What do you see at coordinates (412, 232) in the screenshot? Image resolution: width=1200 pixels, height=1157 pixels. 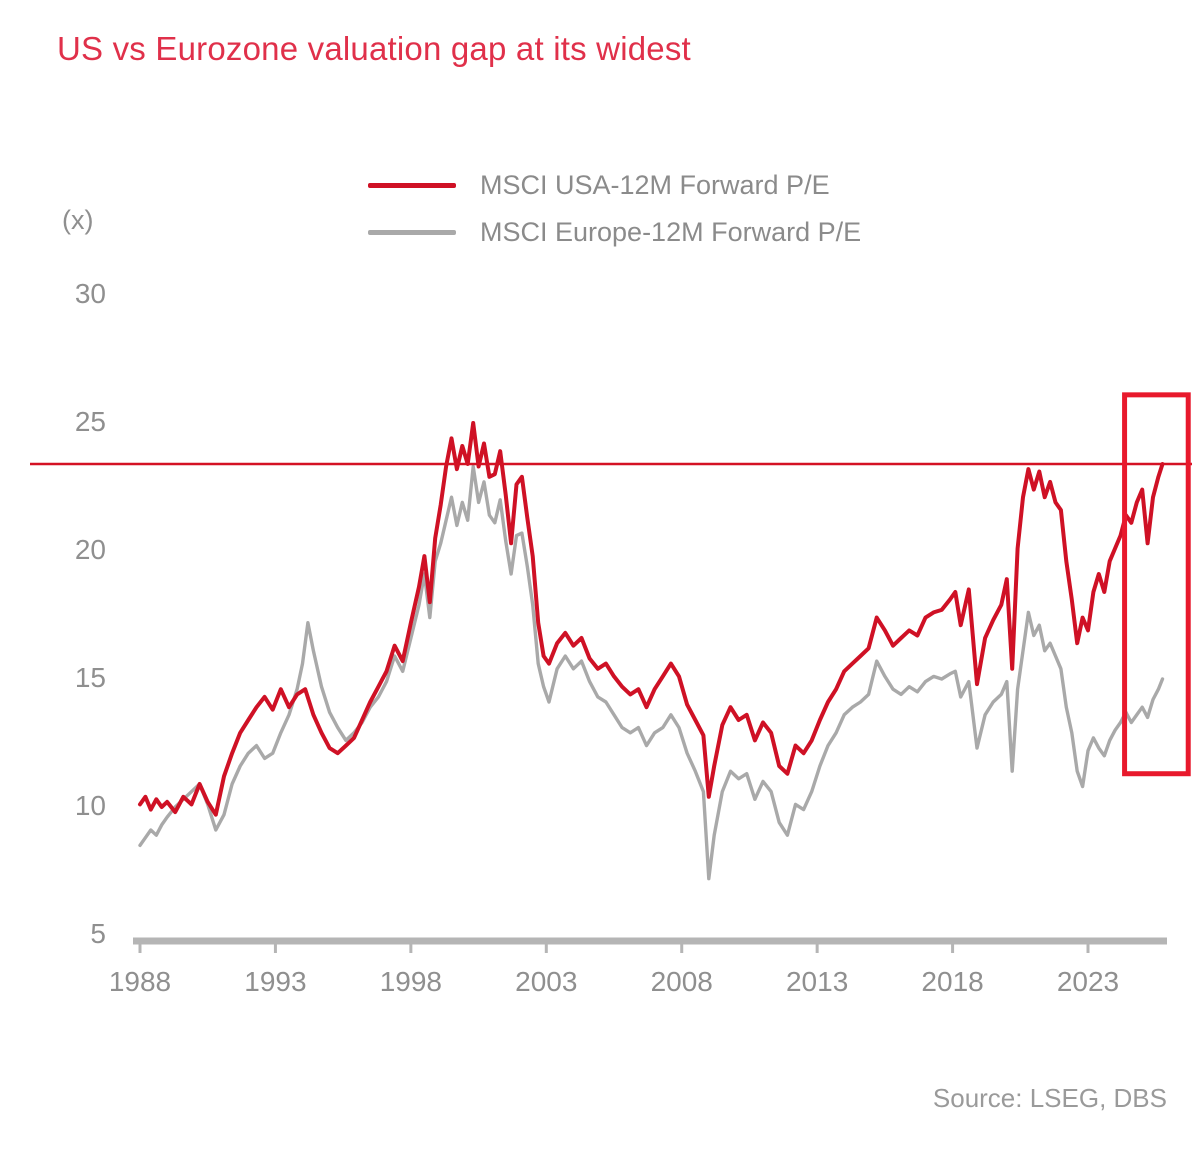 I see `europe-line-swatch` at bounding box center [412, 232].